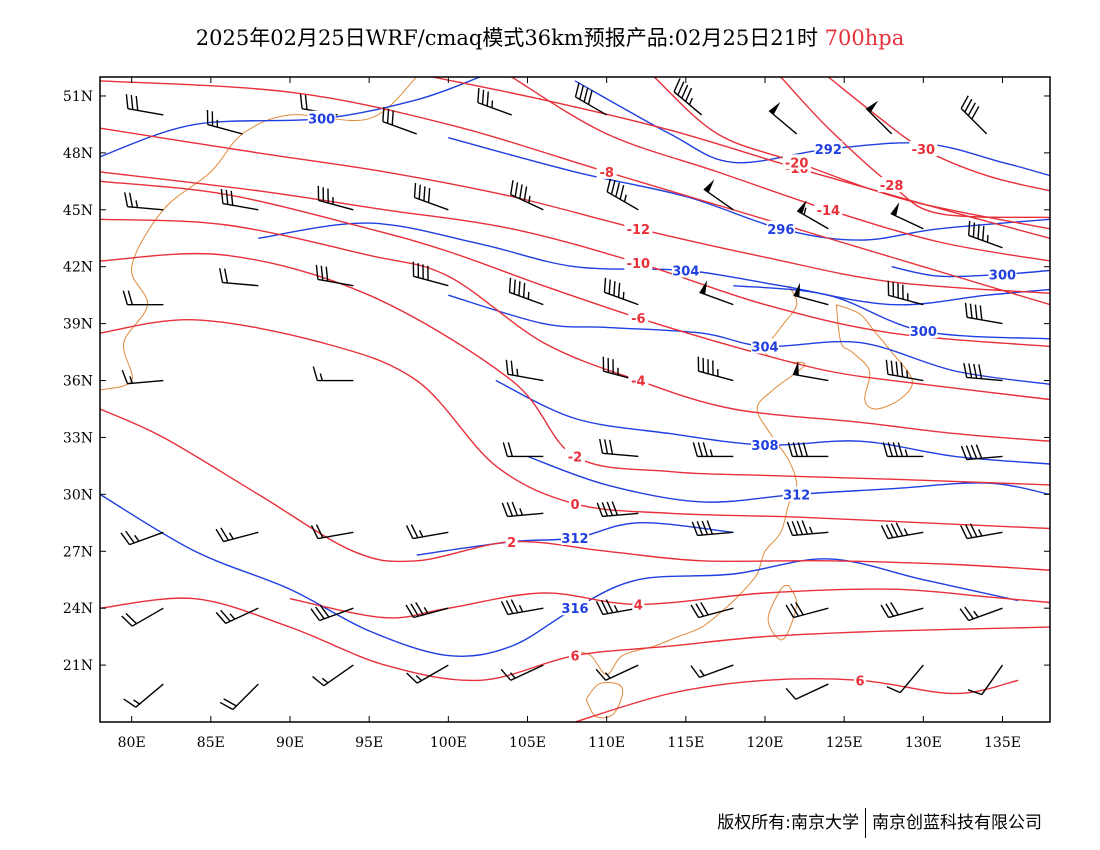 This screenshot has height=850, width=1100. Describe the element at coordinates (606, 743) in the screenshot. I see `x-tick-label: 110E` at that location.